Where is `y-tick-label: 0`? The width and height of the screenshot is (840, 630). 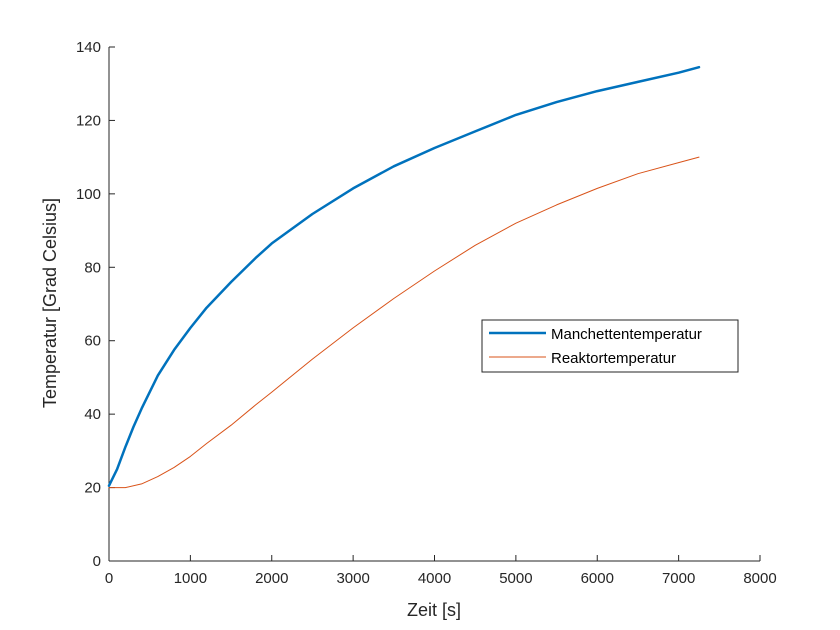
y-tick-label: 0 is located at coordinates (97, 561).